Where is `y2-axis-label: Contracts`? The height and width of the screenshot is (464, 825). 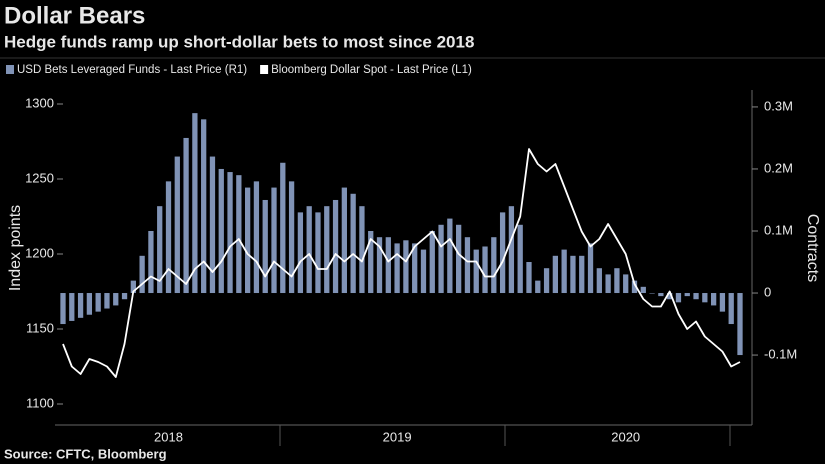
y2-axis-label: Contracts is located at coordinates (812, 248).